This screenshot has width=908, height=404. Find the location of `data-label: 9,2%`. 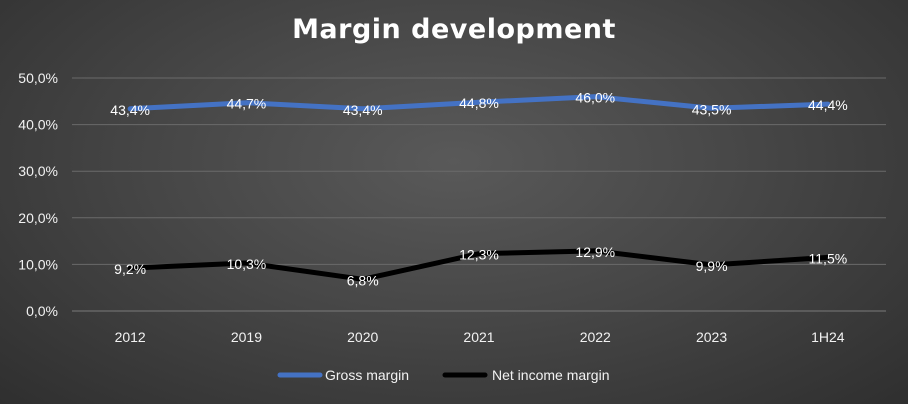

data-label: 9,2% is located at coordinates (130, 269).